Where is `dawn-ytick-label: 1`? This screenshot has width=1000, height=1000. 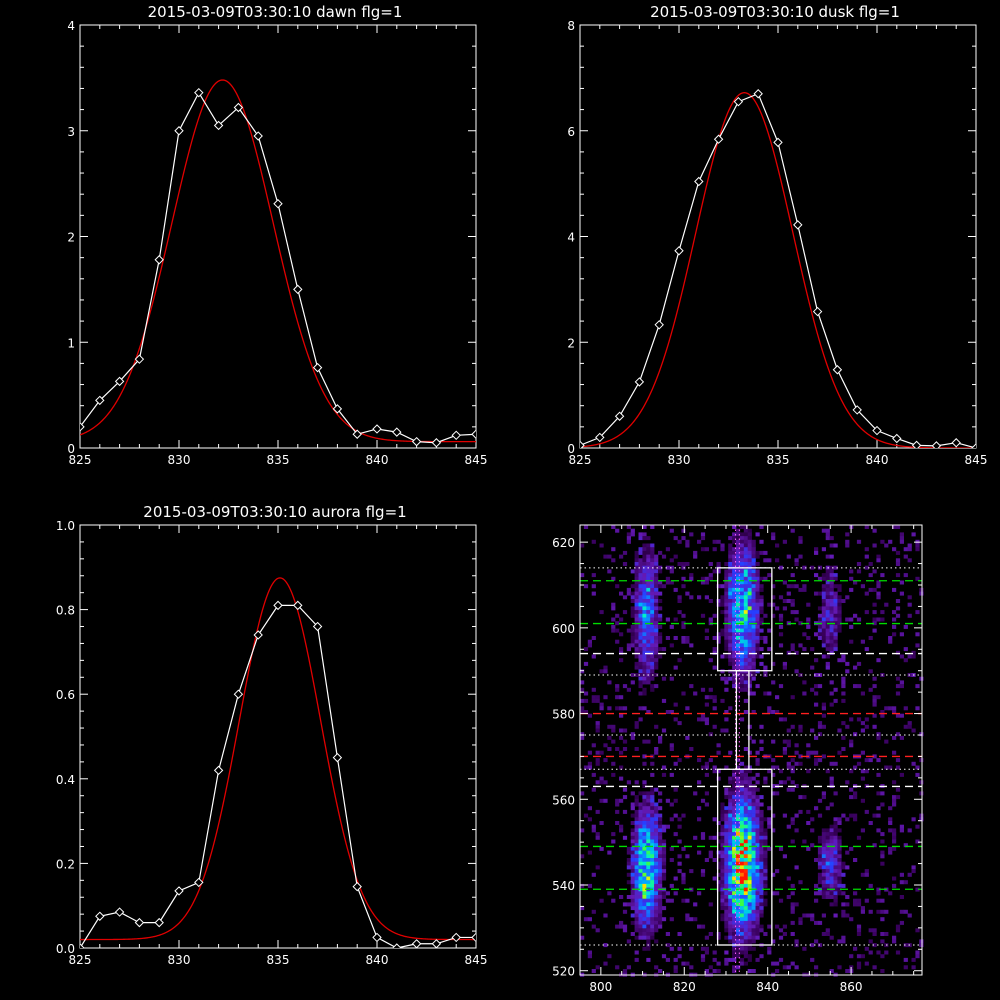 dawn-ytick-label: 1 is located at coordinates (71, 343).